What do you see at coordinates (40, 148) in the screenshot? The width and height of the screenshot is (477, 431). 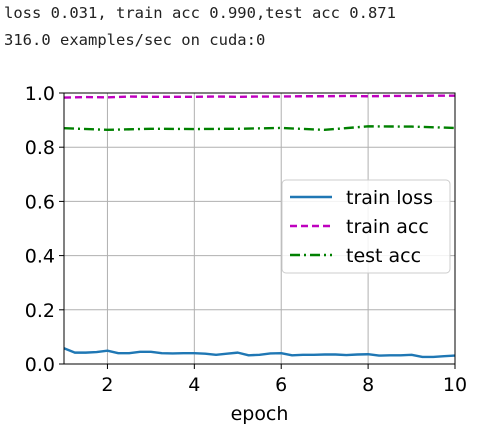 I see `y-tick-label: 0.8` at bounding box center [40, 148].